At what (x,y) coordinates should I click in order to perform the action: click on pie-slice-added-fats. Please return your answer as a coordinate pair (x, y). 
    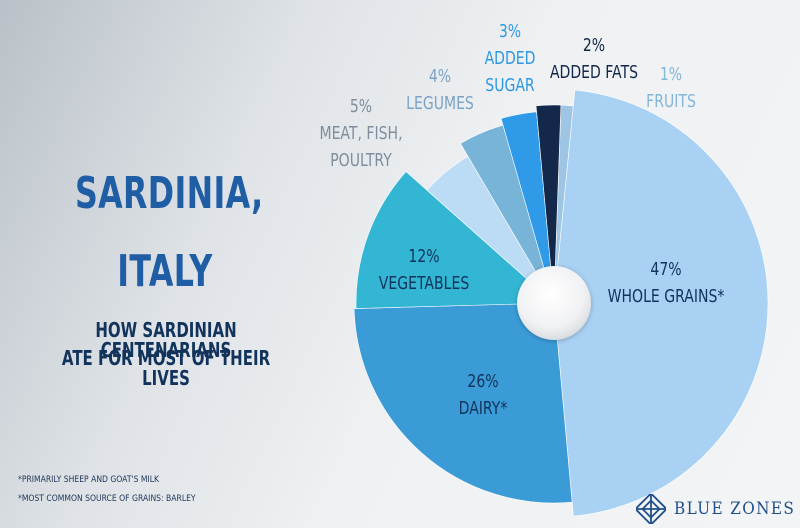
    Looking at the image, I should click on (548, 204).